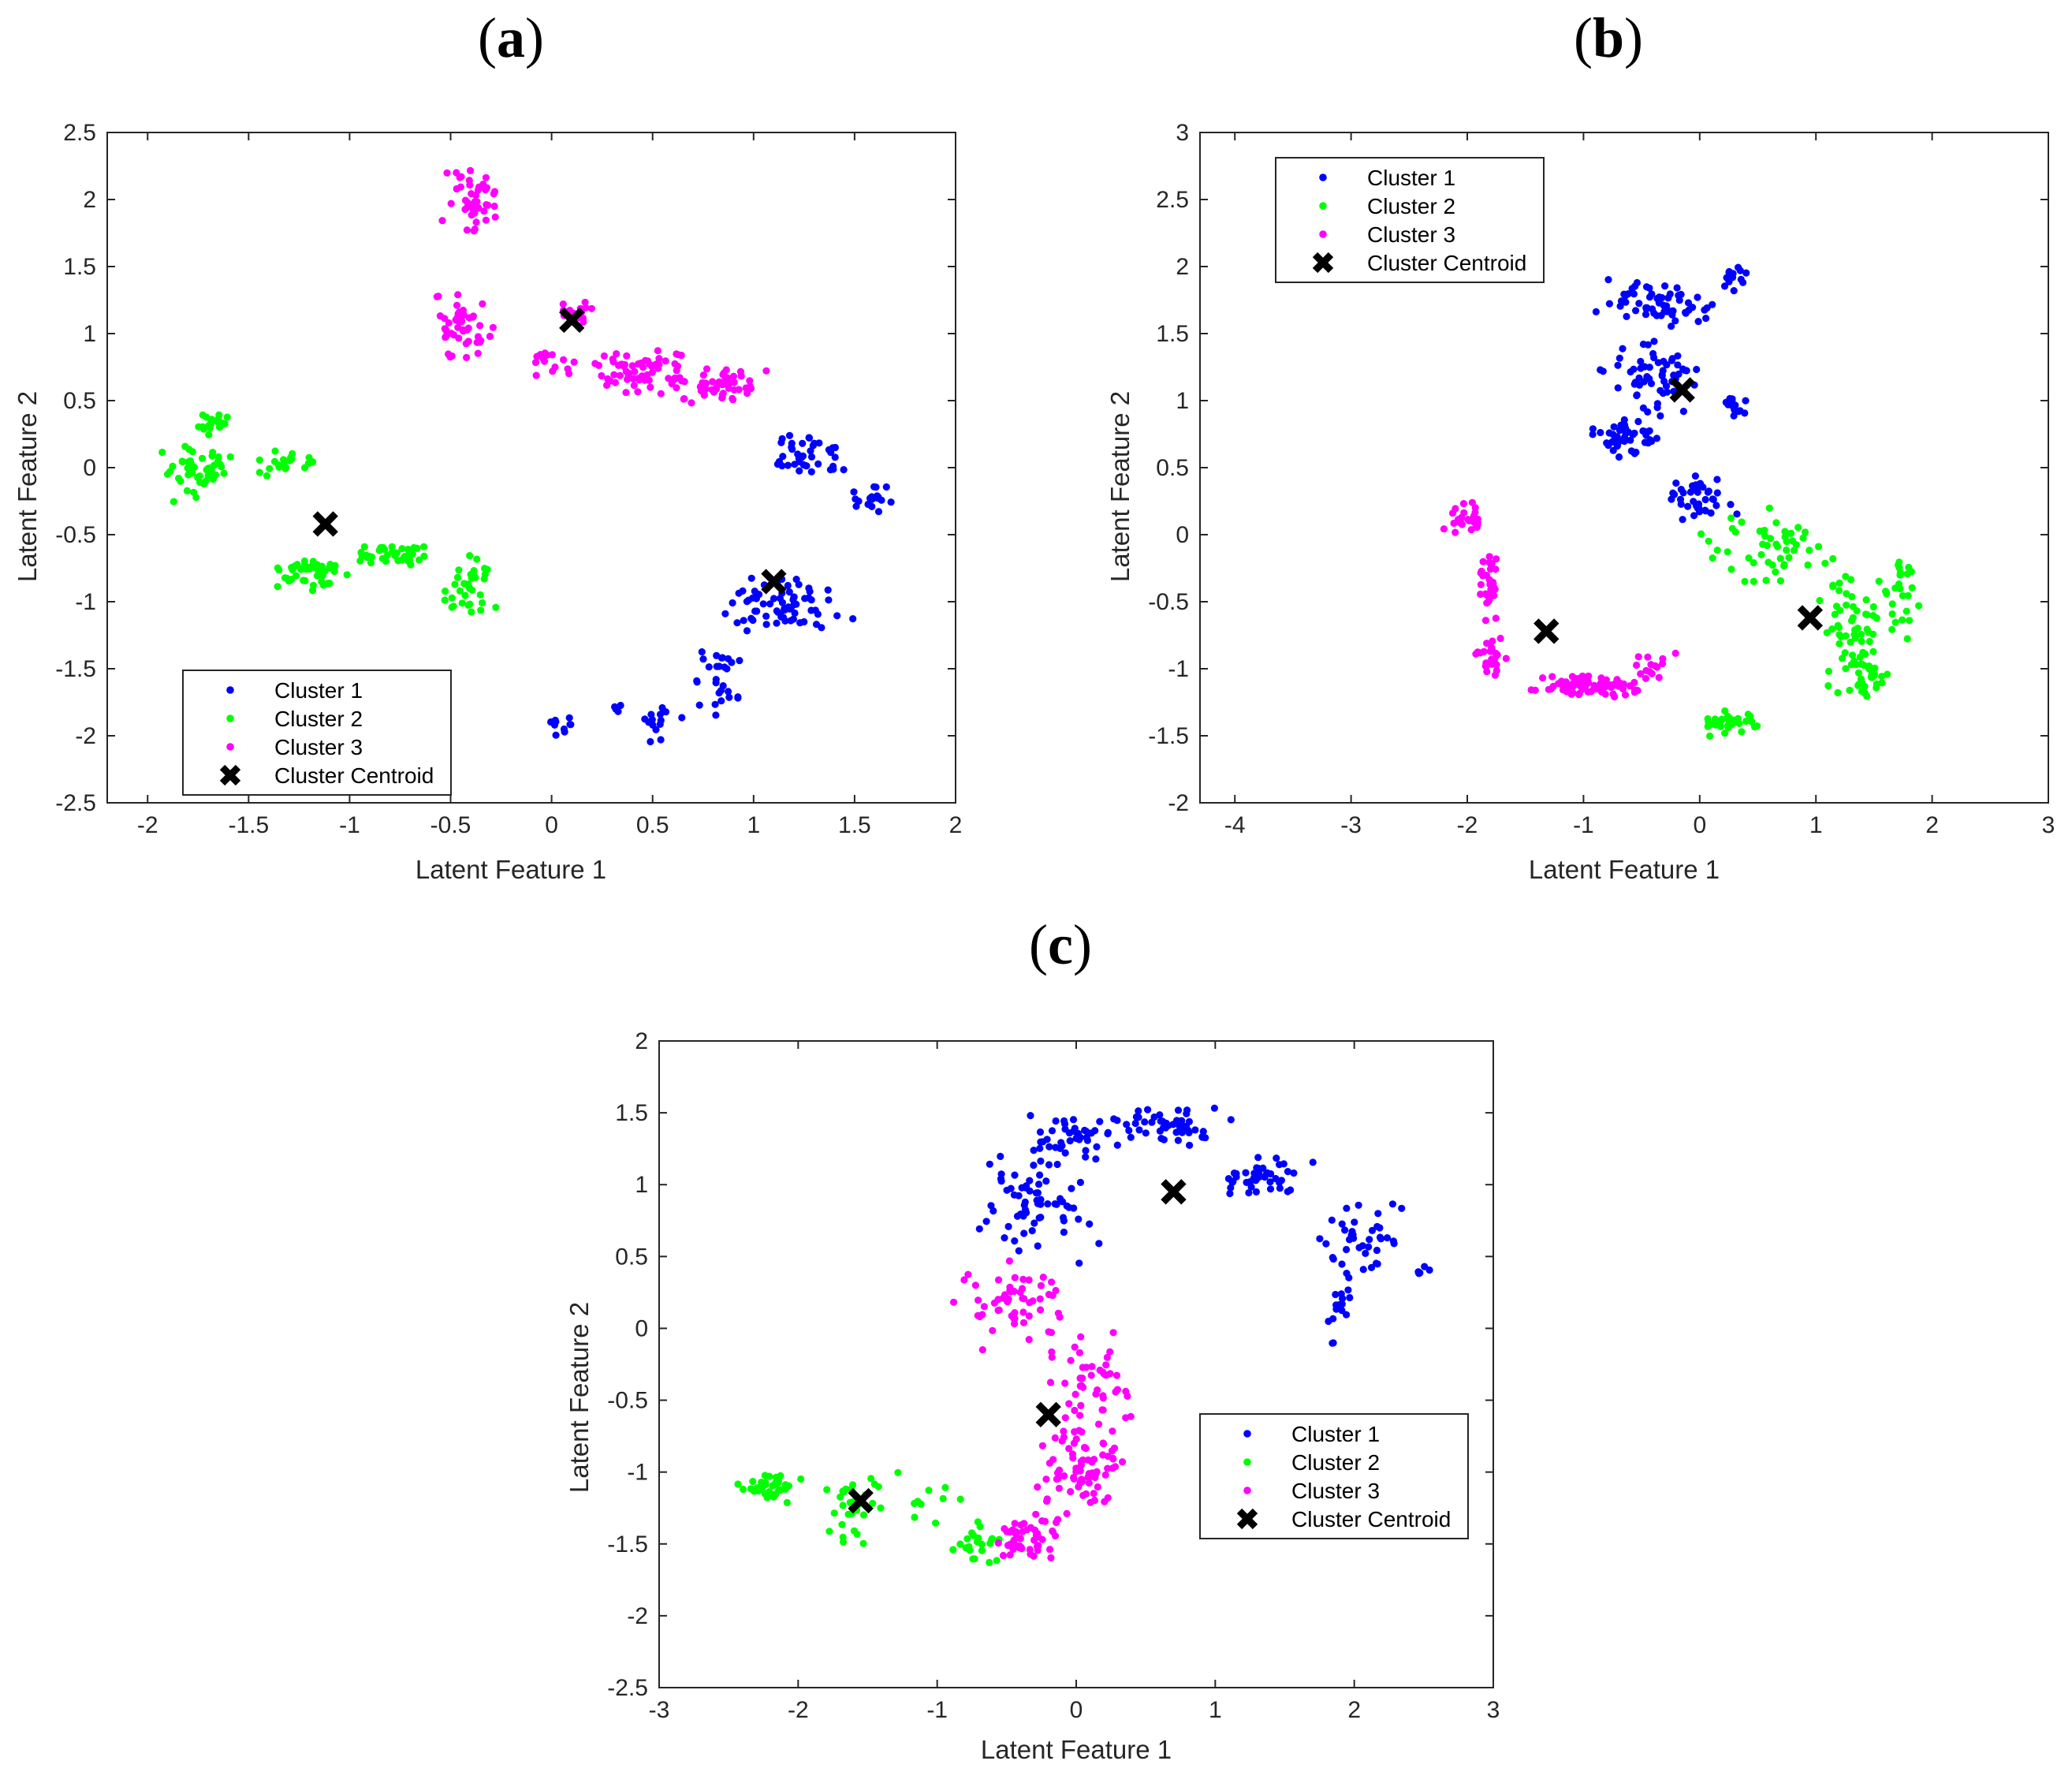  I want to click on y-tick-label: -1, so click(1178, 669).